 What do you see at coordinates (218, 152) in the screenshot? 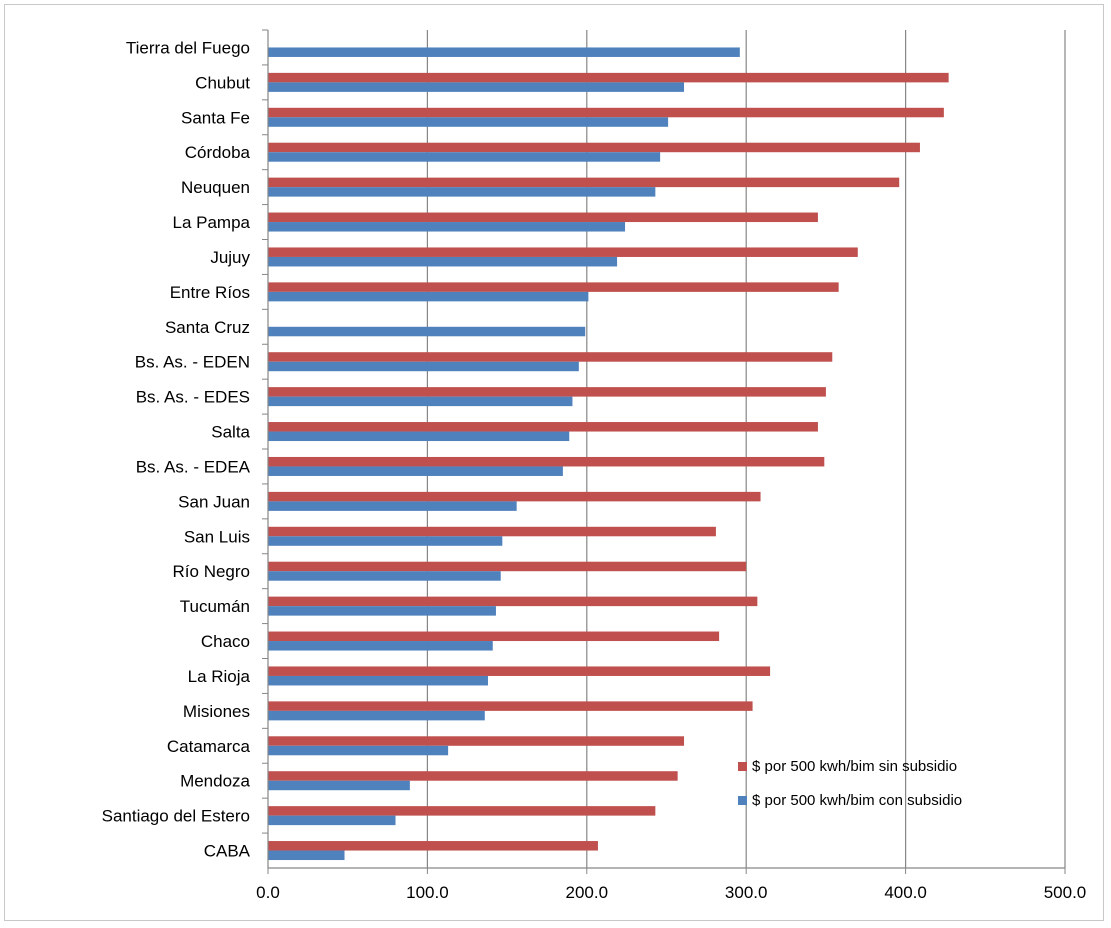
I see `category-label: Córdoba` at bounding box center [218, 152].